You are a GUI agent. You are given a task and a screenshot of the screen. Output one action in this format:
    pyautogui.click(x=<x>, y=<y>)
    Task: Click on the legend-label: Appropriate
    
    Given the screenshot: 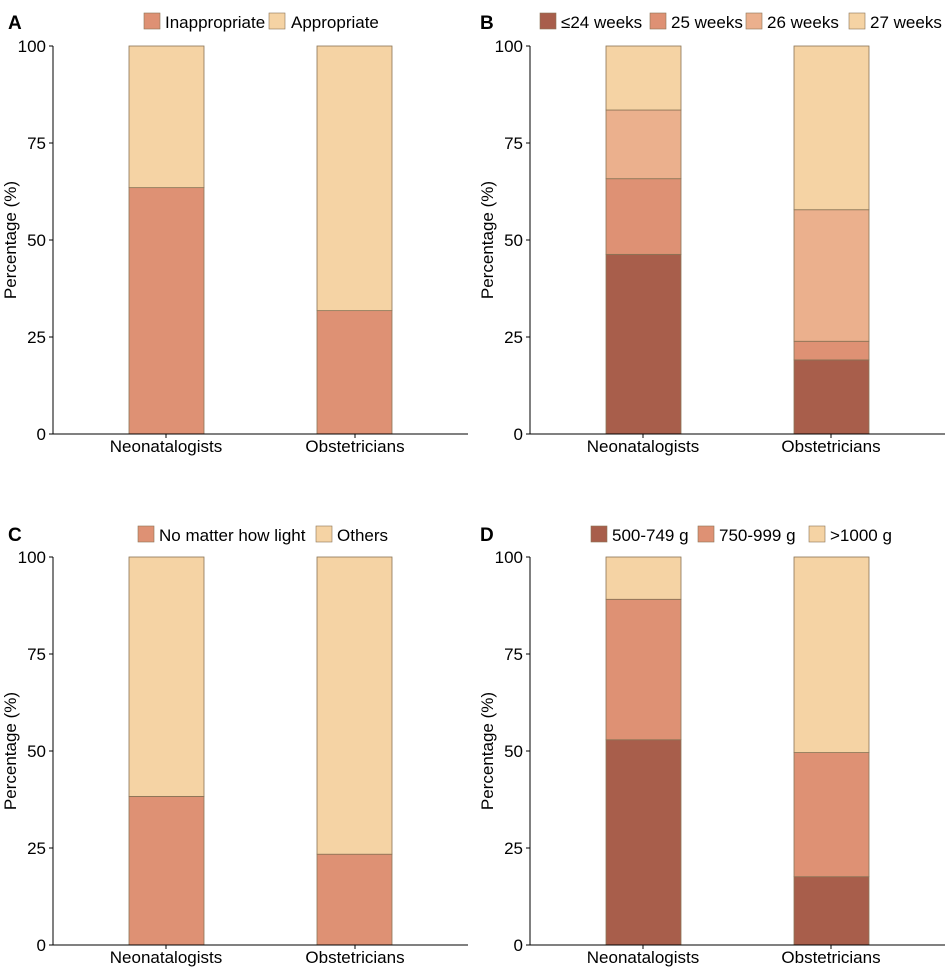 What is the action you would take?
    pyautogui.click(x=335, y=22)
    